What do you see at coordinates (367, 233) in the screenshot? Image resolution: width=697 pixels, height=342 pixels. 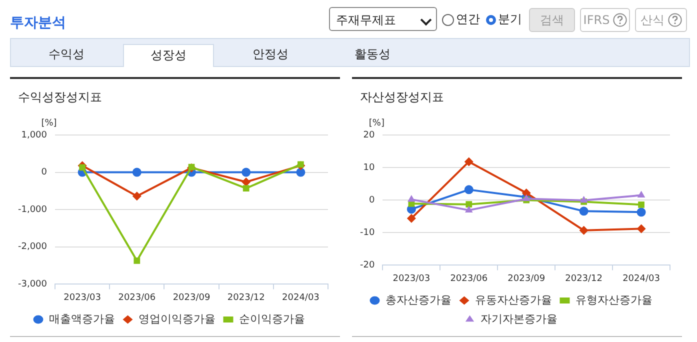 I see `y-tick-label: -10` at bounding box center [367, 233].